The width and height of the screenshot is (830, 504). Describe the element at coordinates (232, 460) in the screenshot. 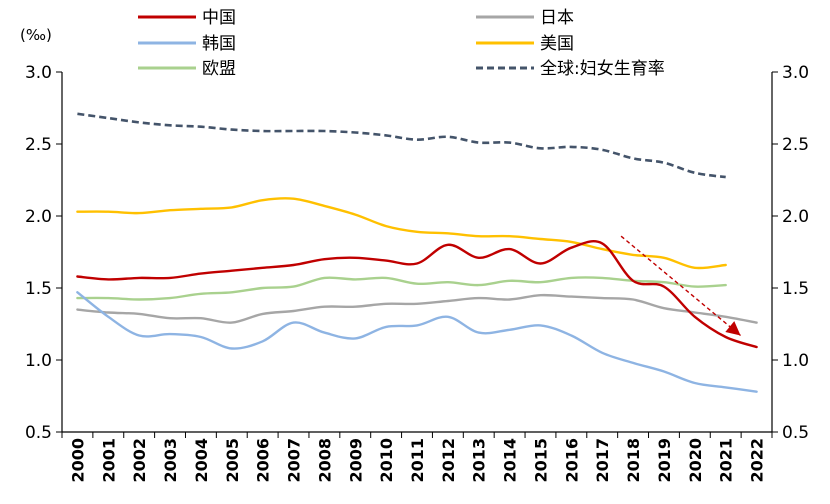

I see `x-tick-label: 2005` at that location.